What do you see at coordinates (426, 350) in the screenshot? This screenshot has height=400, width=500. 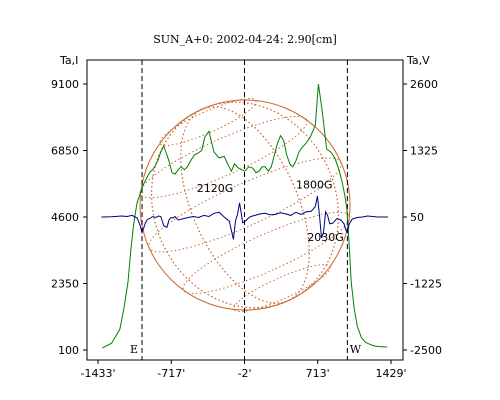 I see `right-tick-label: -2500` at bounding box center [426, 350].